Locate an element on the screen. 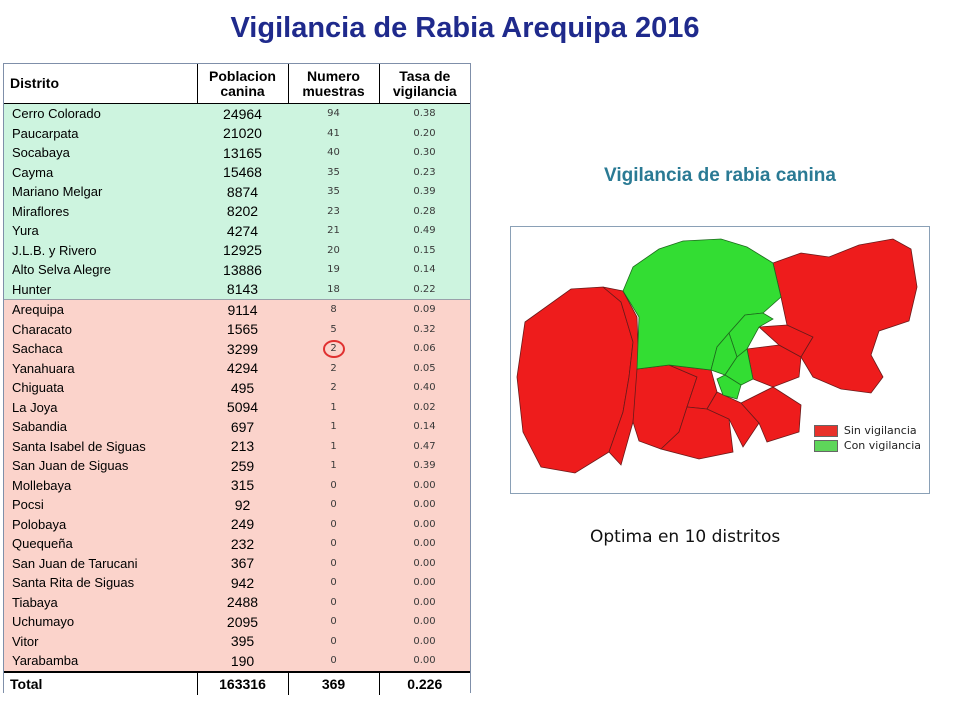 The width and height of the screenshot is (960, 720). cell-tasa: 0.06 is located at coordinates (424, 349).